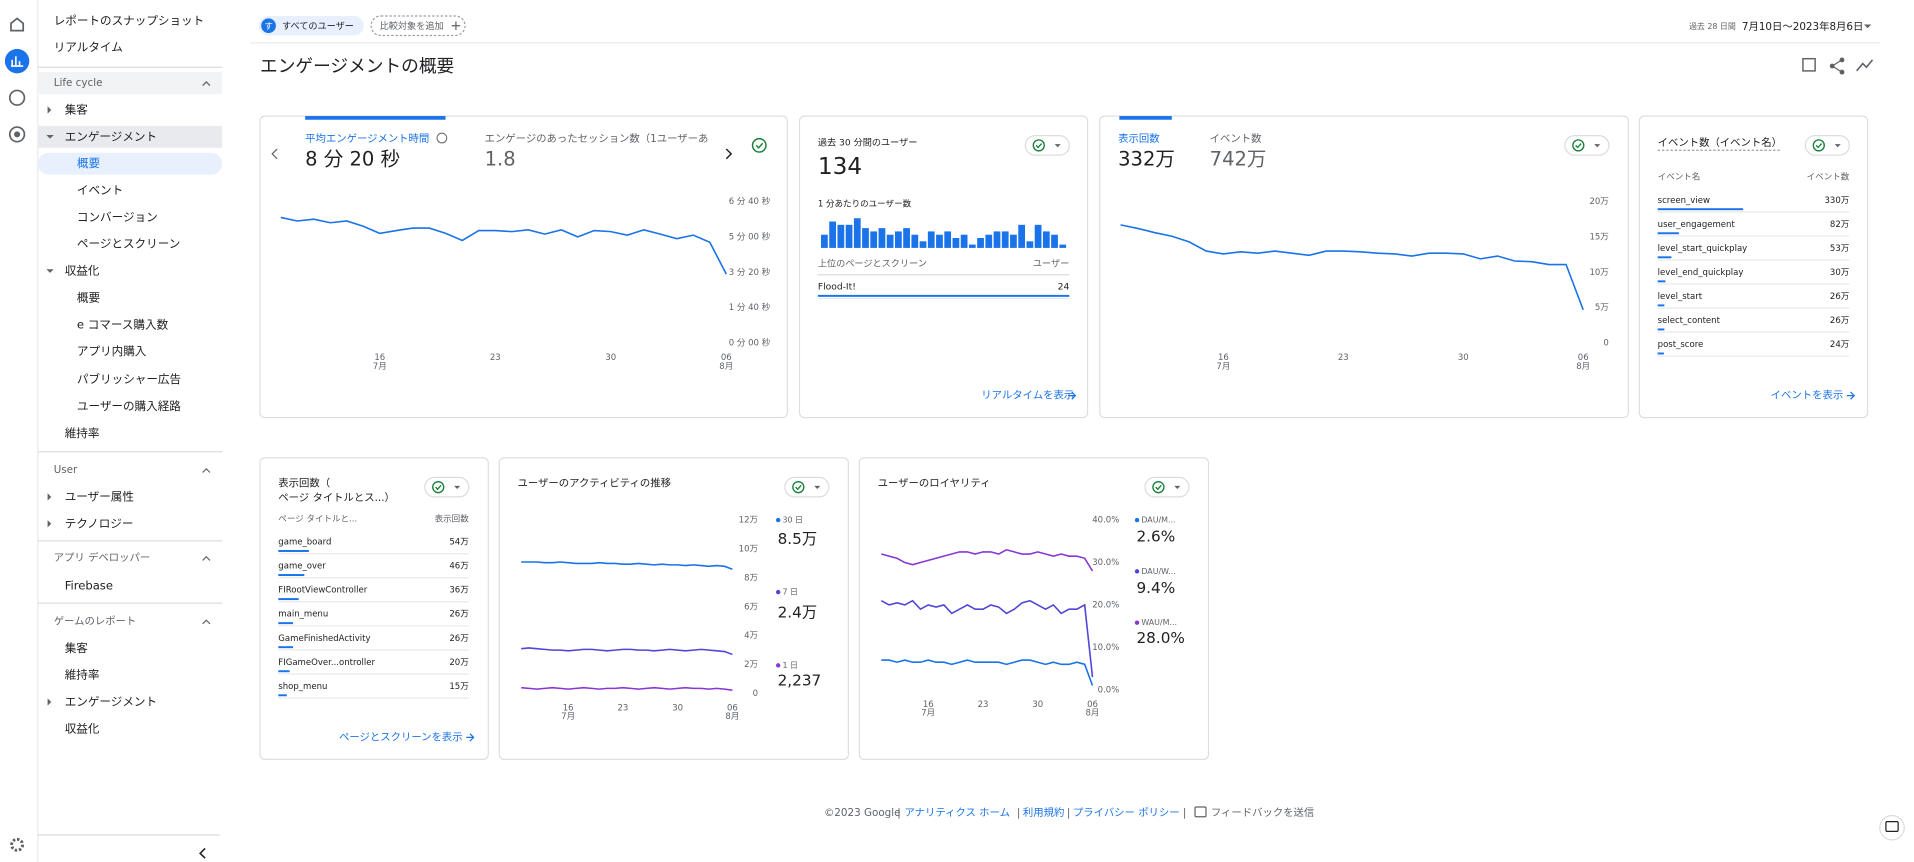 The width and height of the screenshot is (1914, 862). What do you see at coordinates (1807, 396) in the screenshot?
I see `link: イベントを表示` at bounding box center [1807, 396].